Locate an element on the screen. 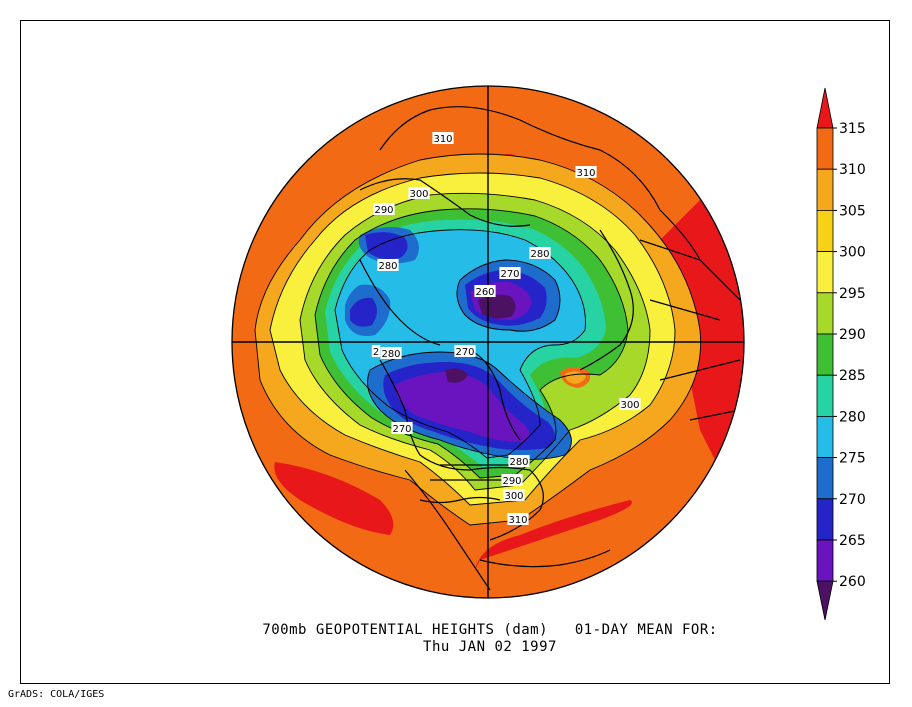  colorbar: 315 310 305 300 295 290 285 280 275 270 265 260 is located at coordinates (841, 354).